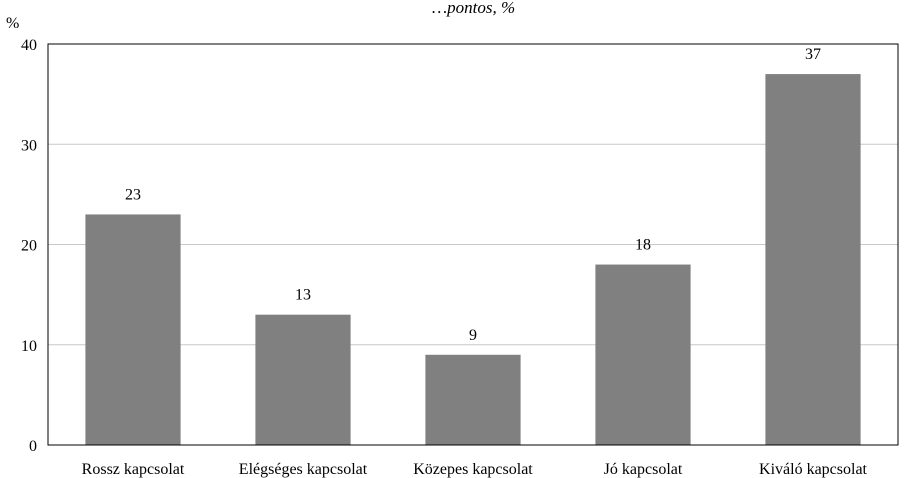 The height and width of the screenshot is (478, 904). What do you see at coordinates (303, 295) in the screenshot?
I see `bar-value-label: 13` at bounding box center [303, 295].